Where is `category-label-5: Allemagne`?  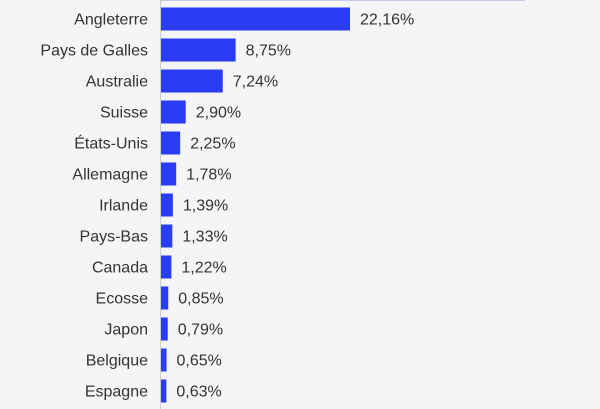 category-label-5: Allemagne is located at coordinates (110, 175).